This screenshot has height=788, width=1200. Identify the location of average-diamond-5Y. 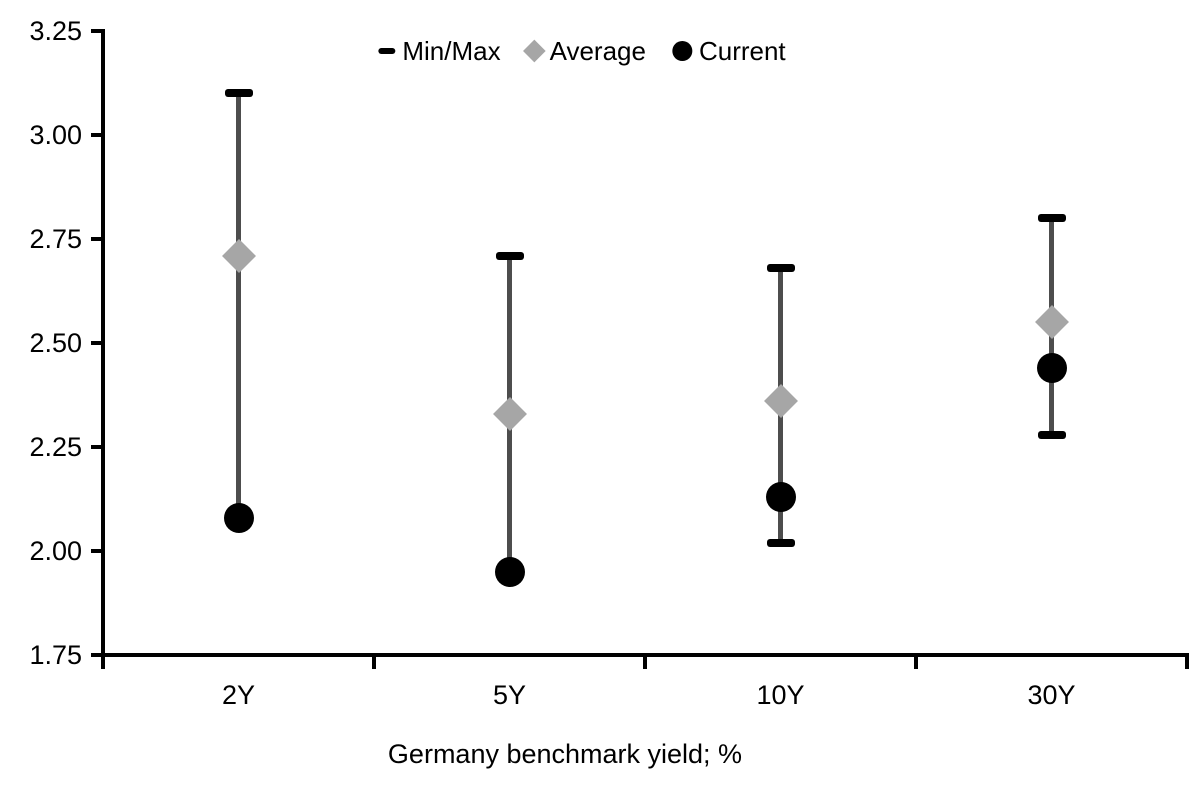
(509, 413).